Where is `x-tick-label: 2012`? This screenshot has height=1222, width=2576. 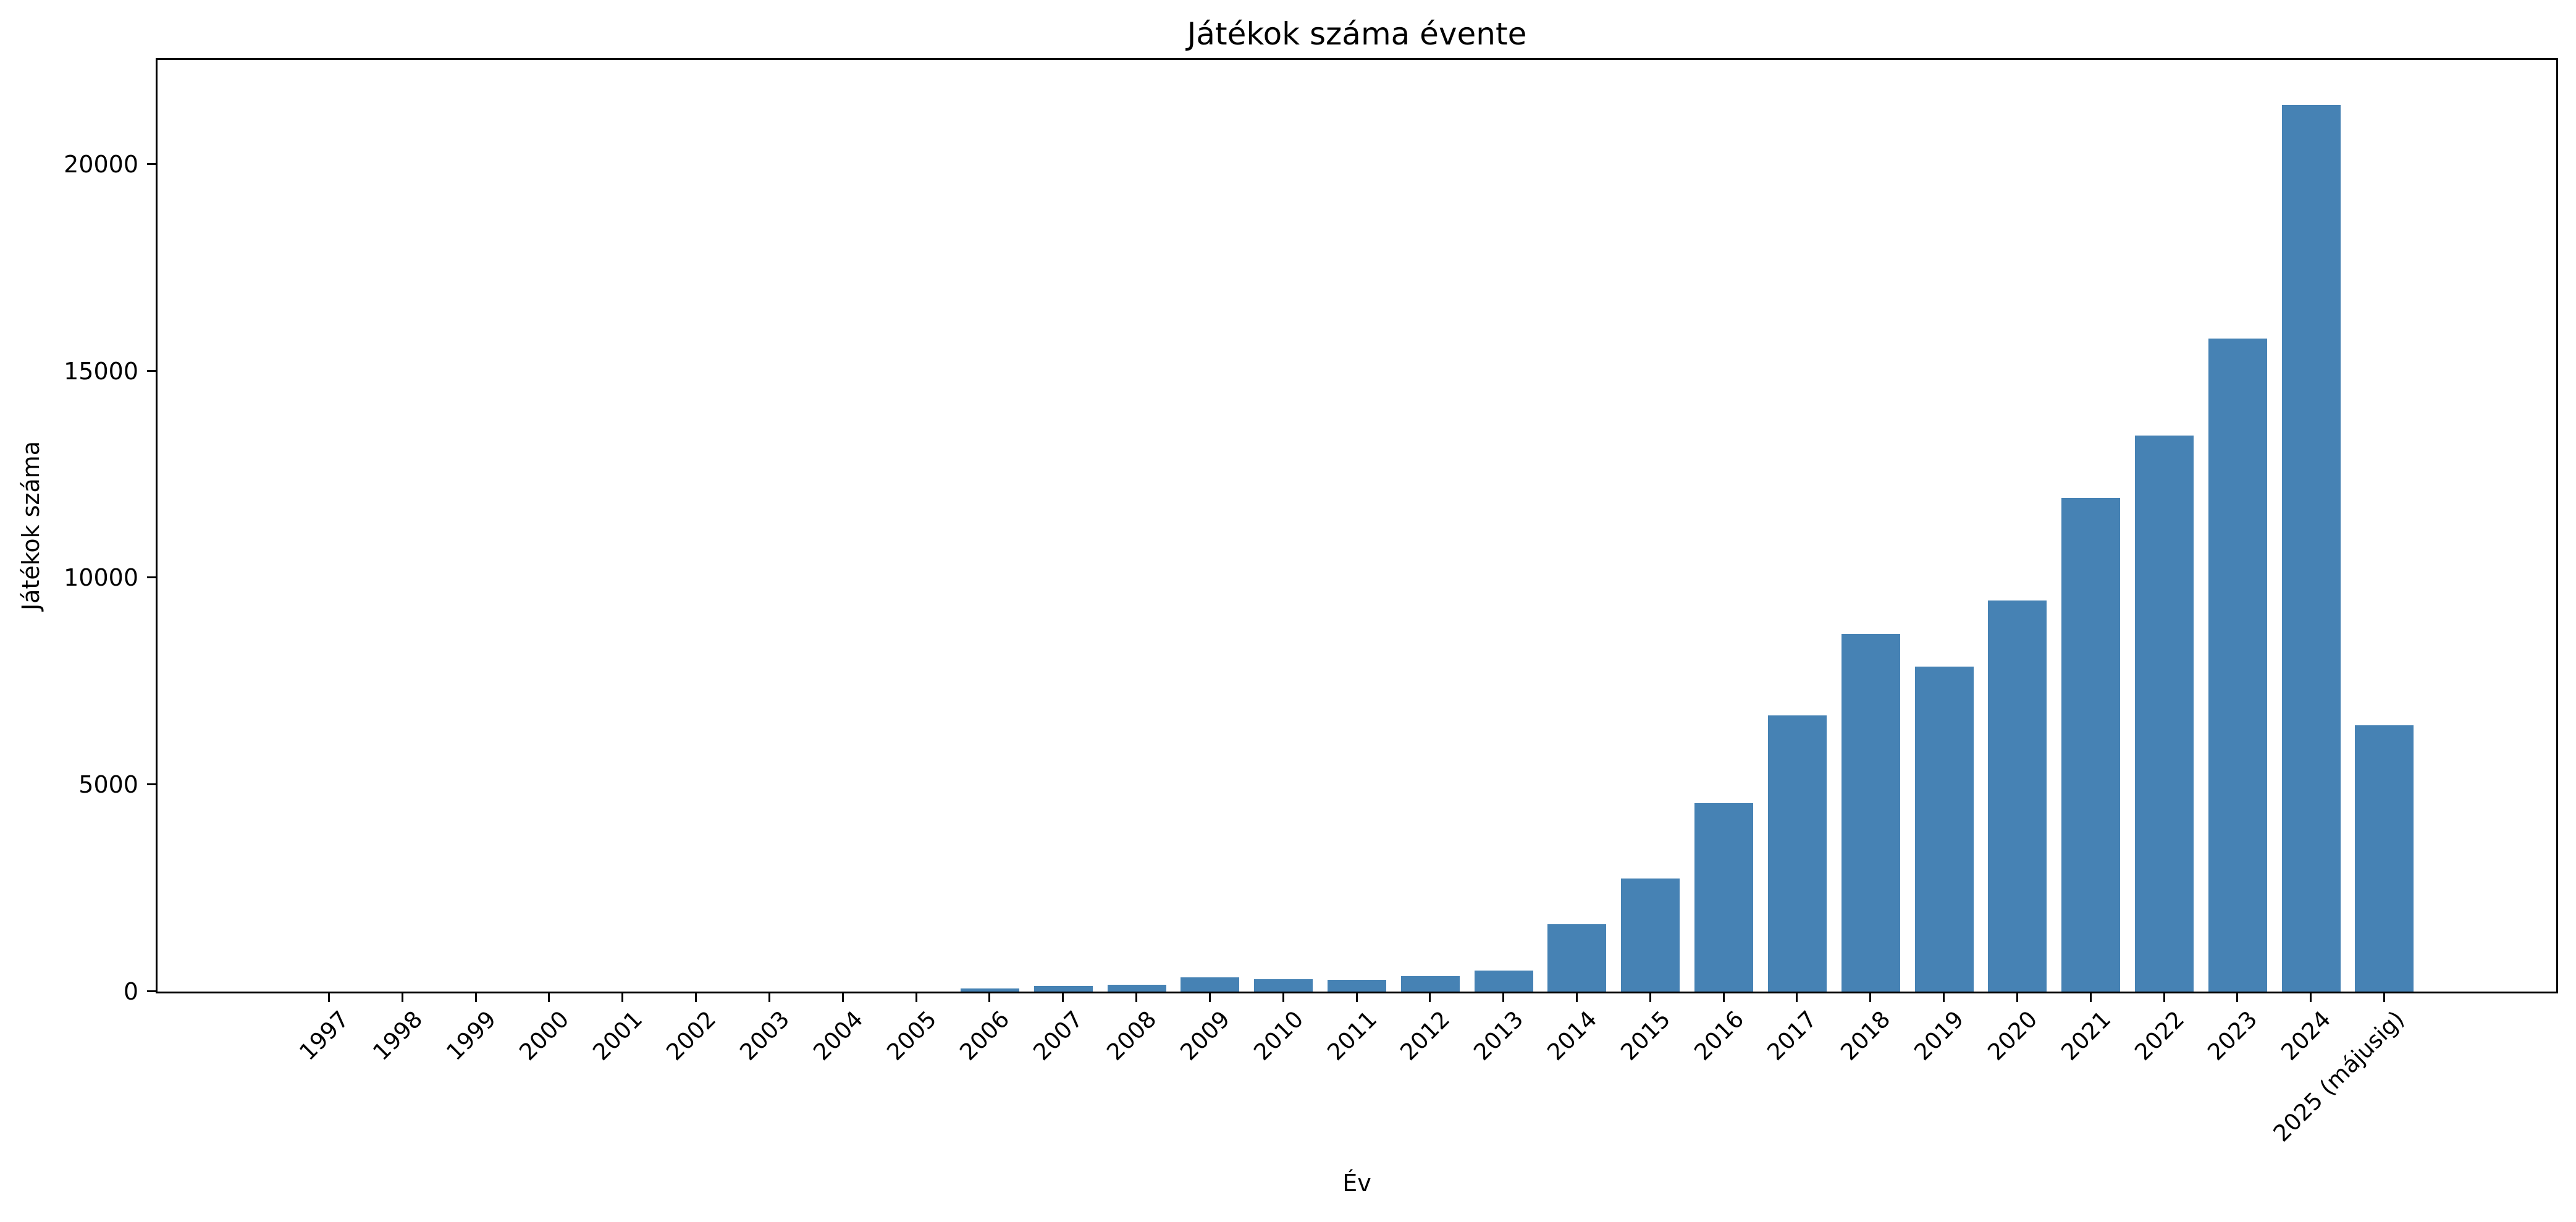
x-tick-label: 2012 is located at coordinates (1425, 1035).